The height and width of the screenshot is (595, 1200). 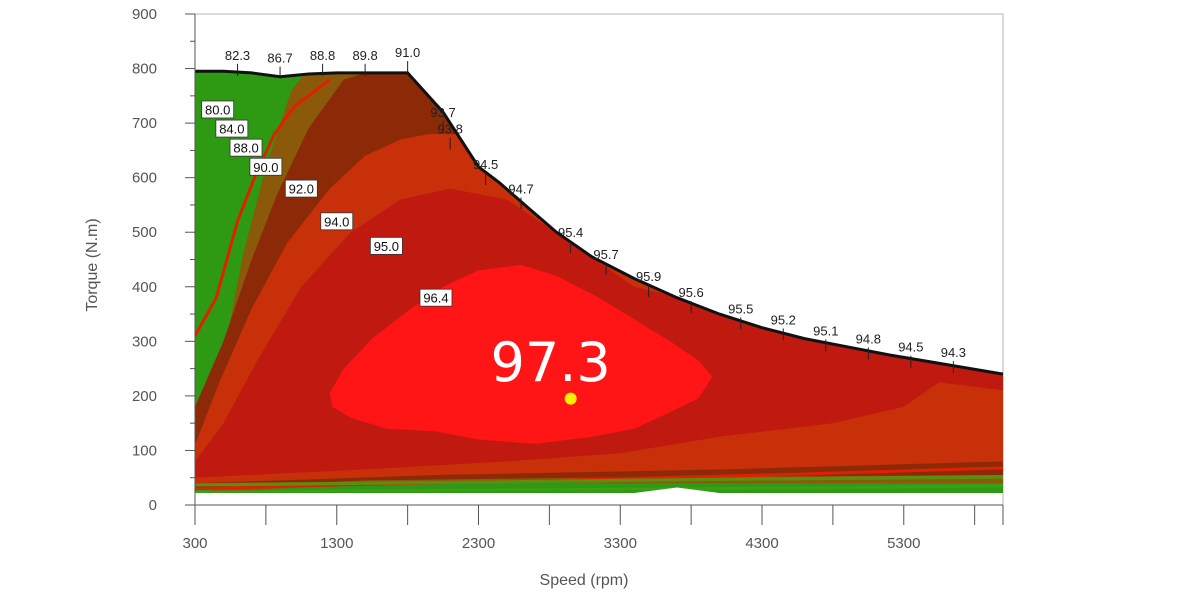 I want to click on x-tick-label: 4300, so click(x=761, y=543).